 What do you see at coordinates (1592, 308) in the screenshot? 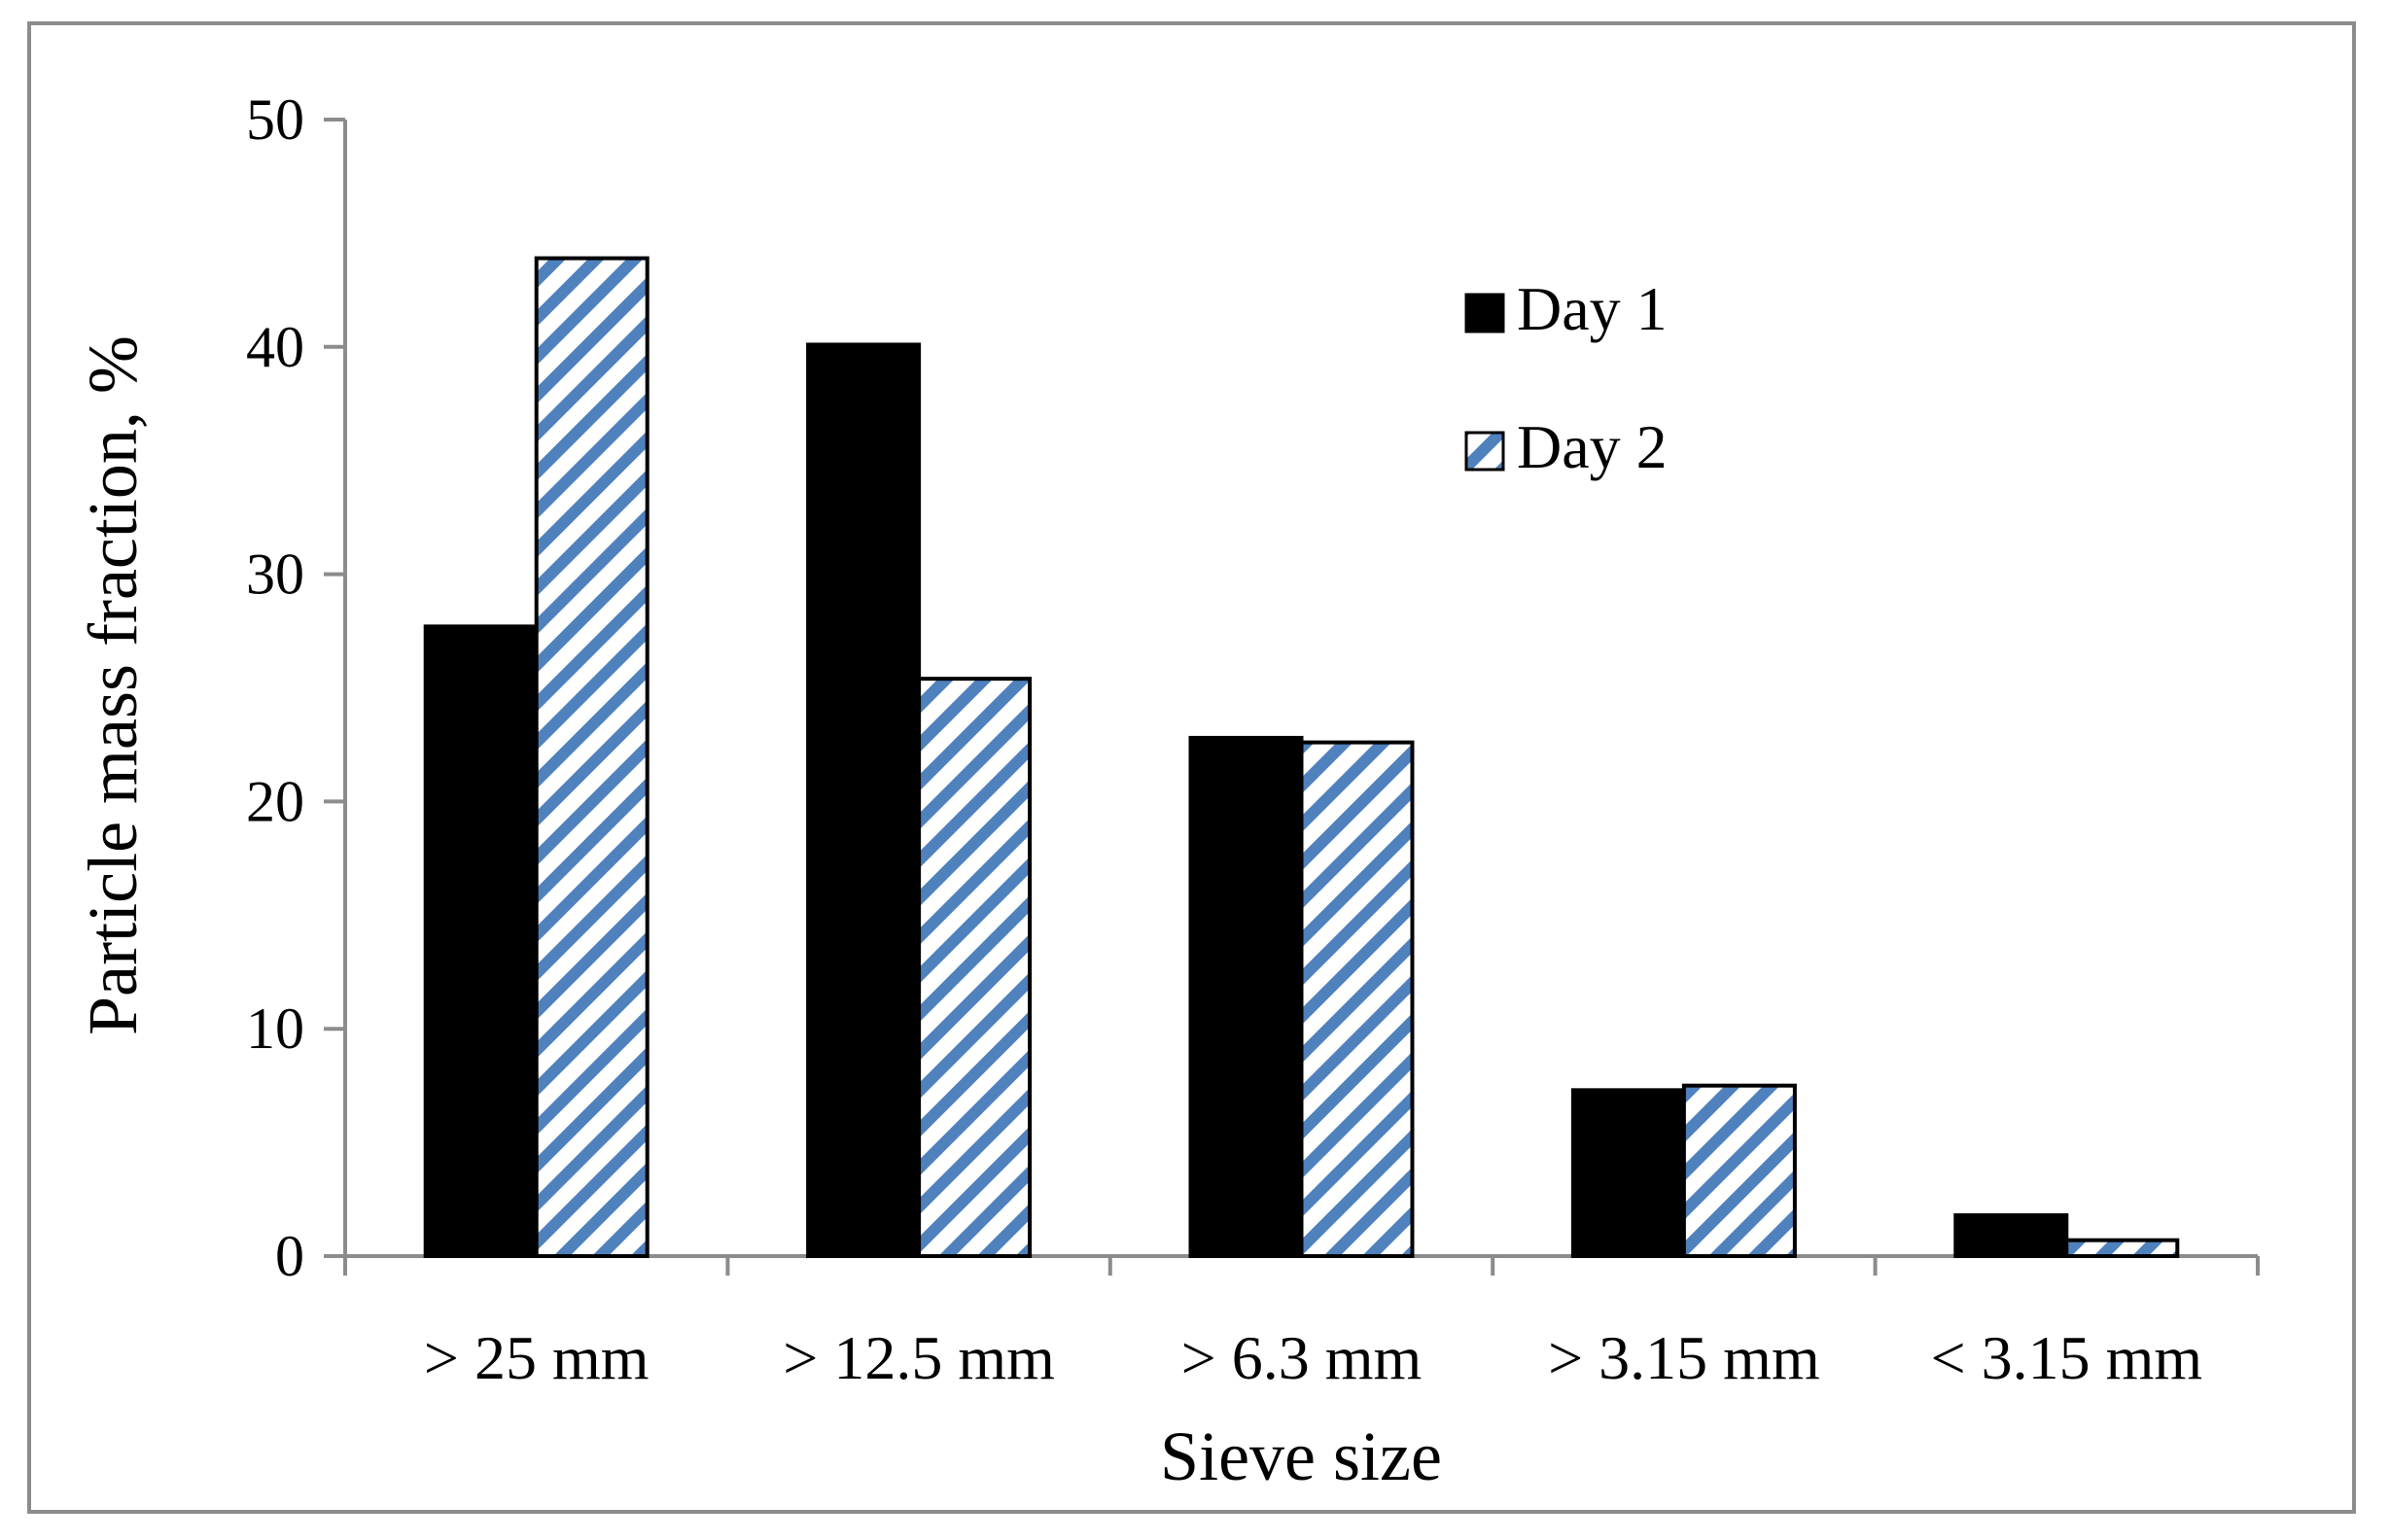
I see `legend-label-day-1: Day 1` at bounding box center [1592, 308].